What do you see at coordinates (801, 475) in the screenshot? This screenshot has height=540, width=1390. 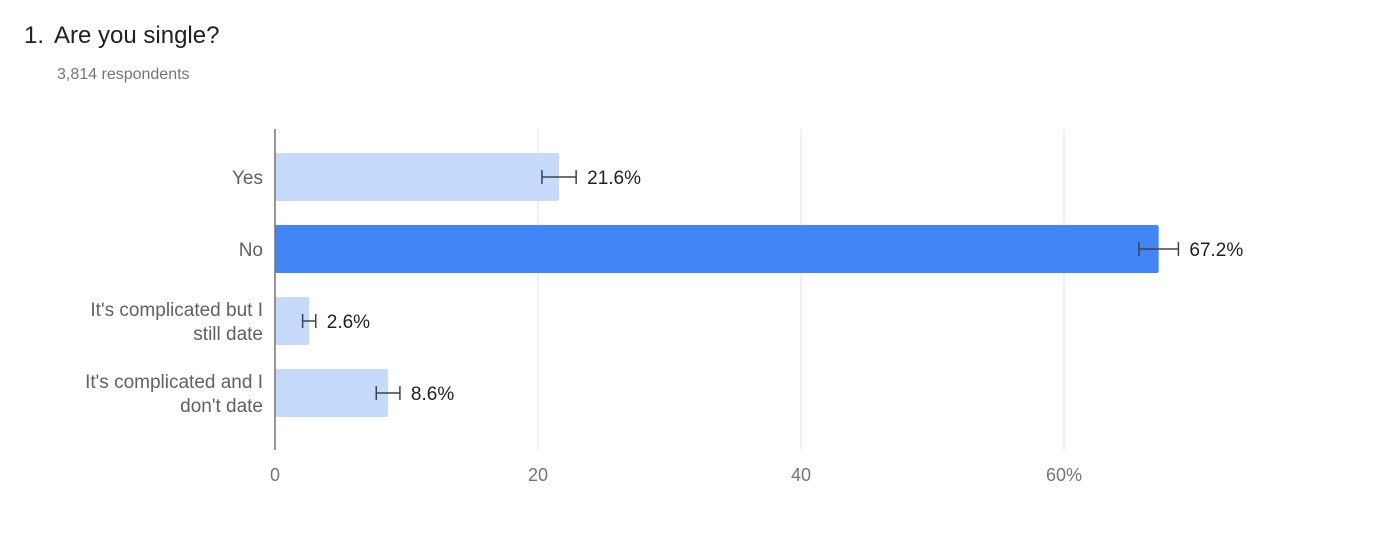 I see `x-tick-label: 40` at bounding box center [801, 475].